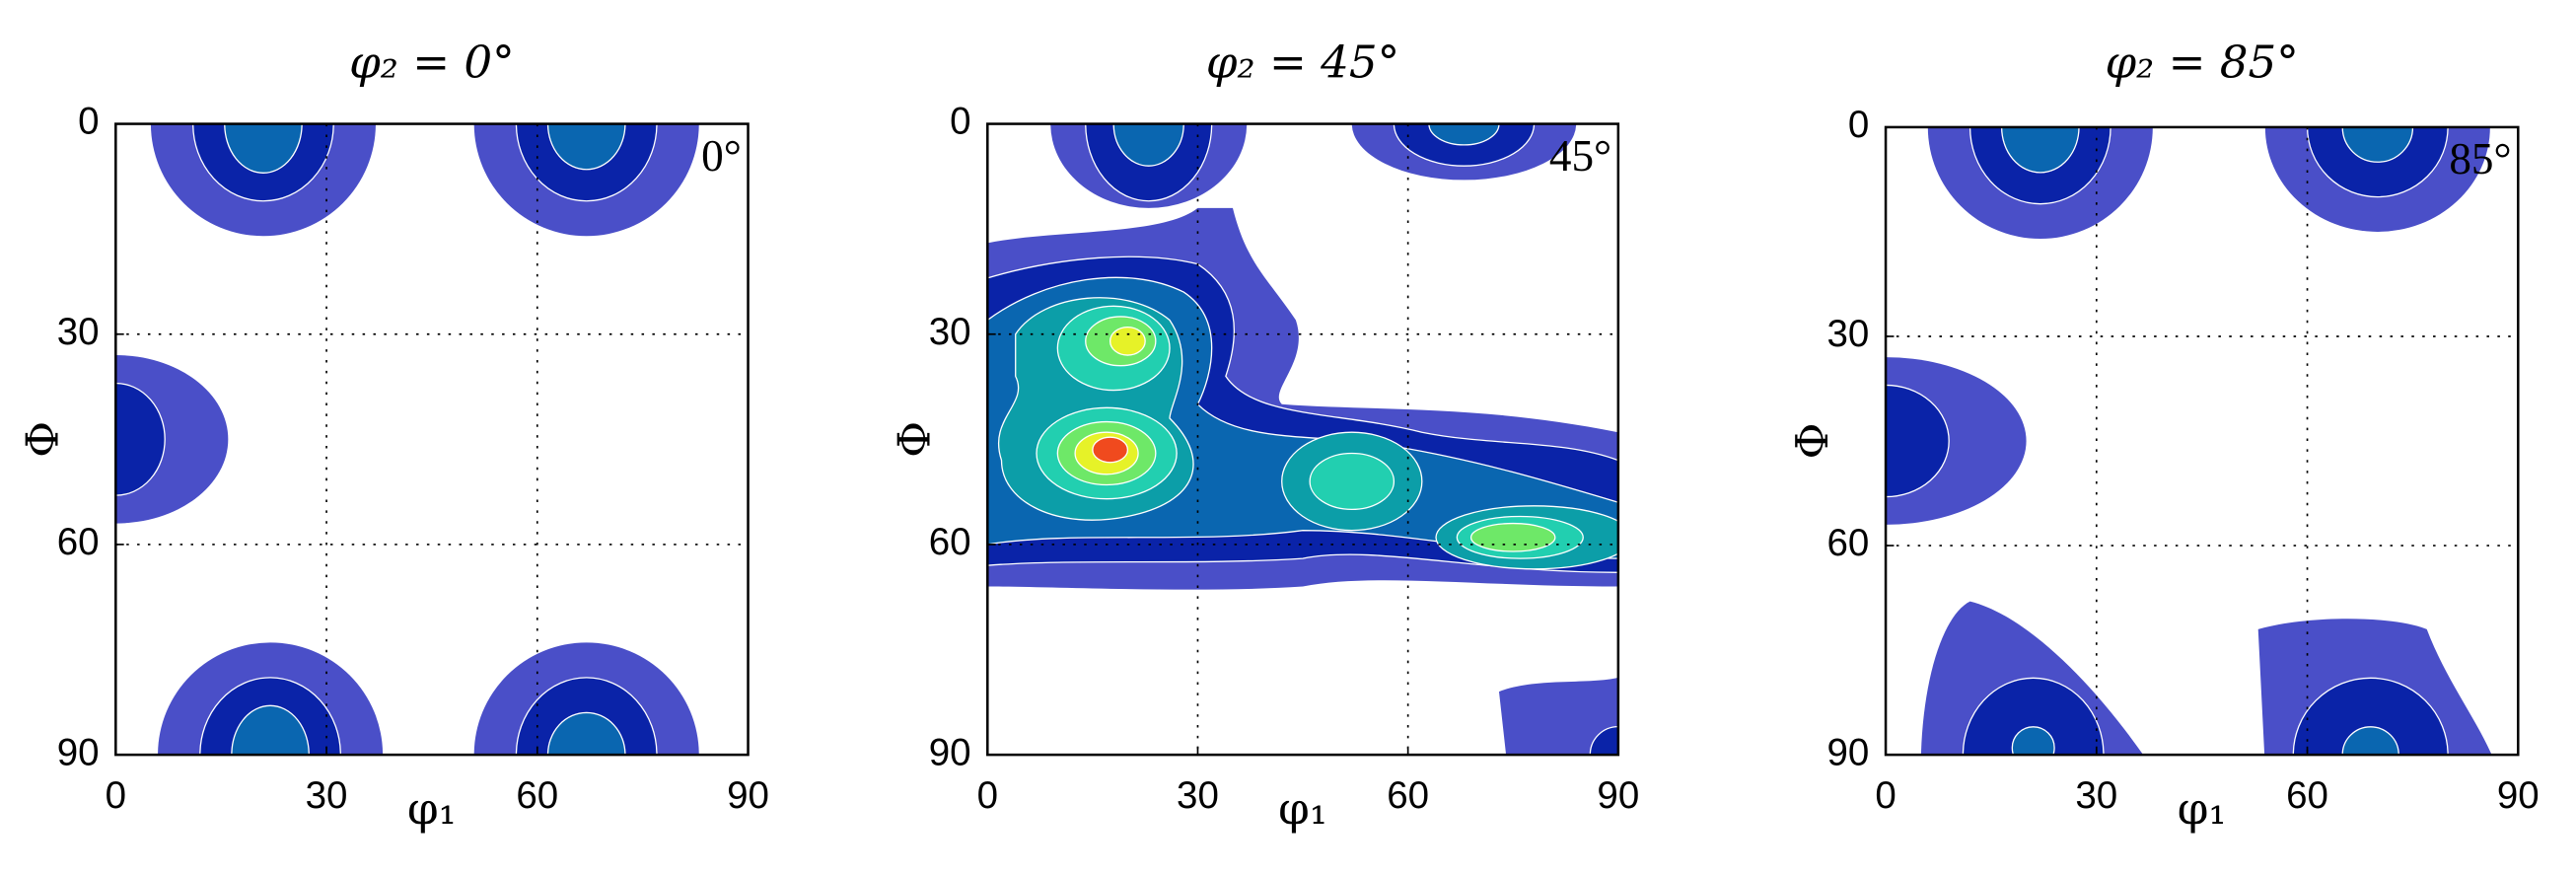 The image size is (2576, 876). What do you see at coordinates (2201, 62) in the screenshot?
I see `chart-title: φ₂ = 85°` at bounding box center [2201, 62].